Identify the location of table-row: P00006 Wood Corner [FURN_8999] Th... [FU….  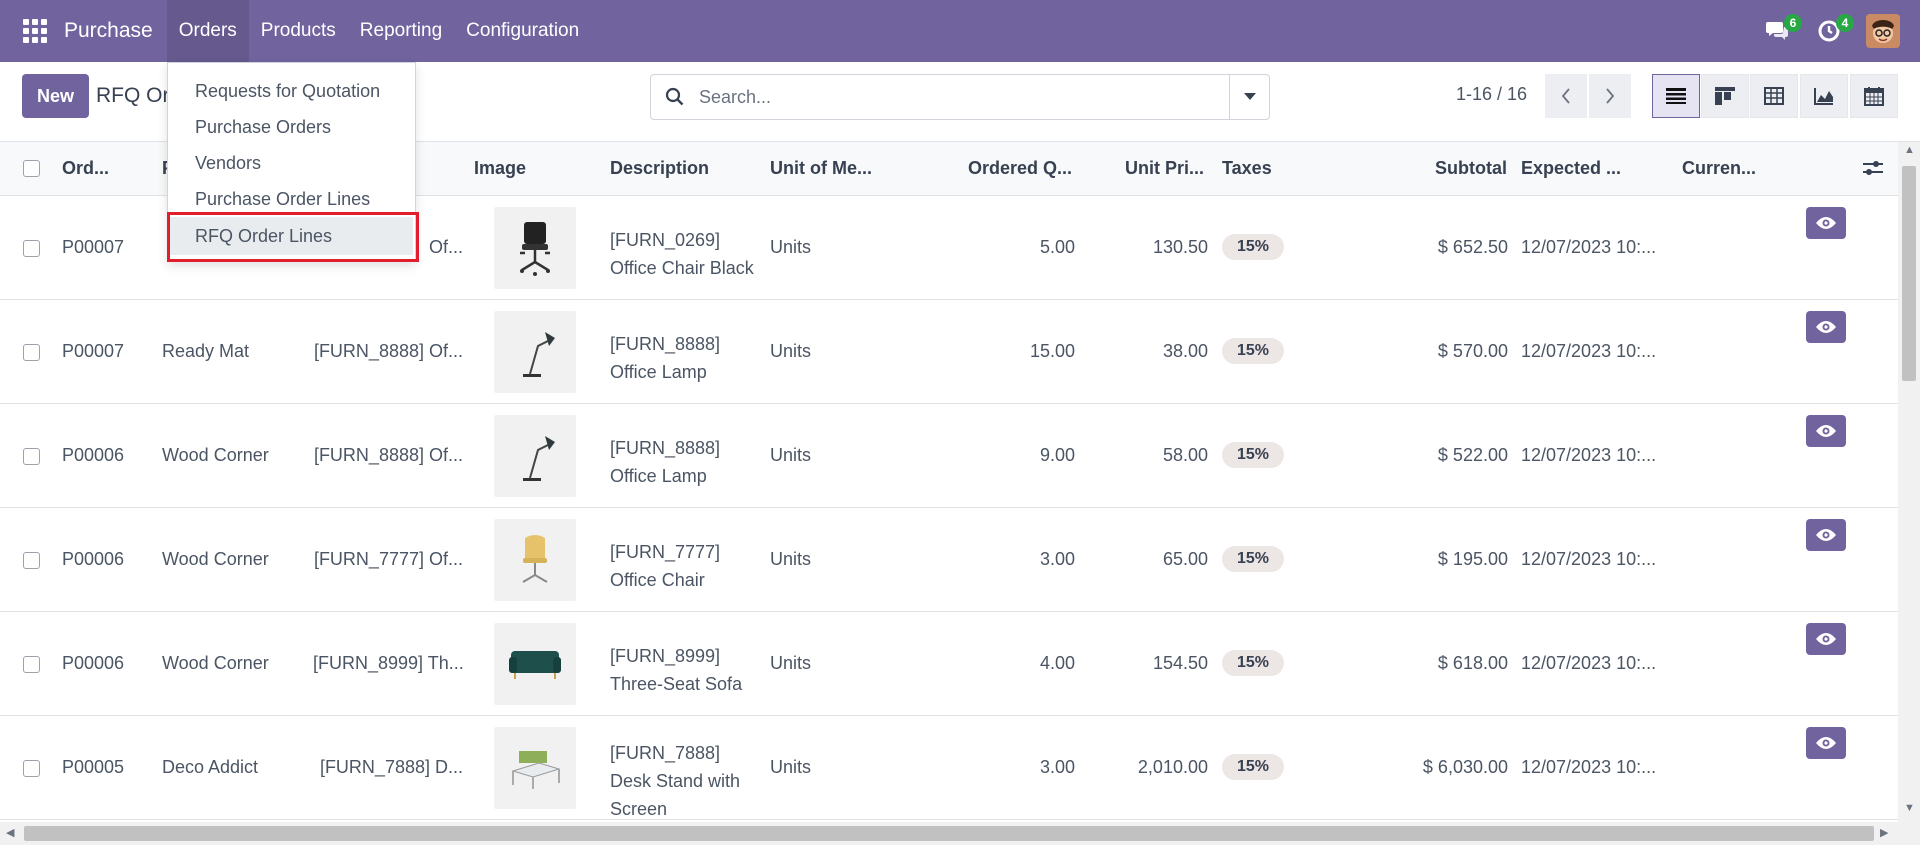
(949, 664).